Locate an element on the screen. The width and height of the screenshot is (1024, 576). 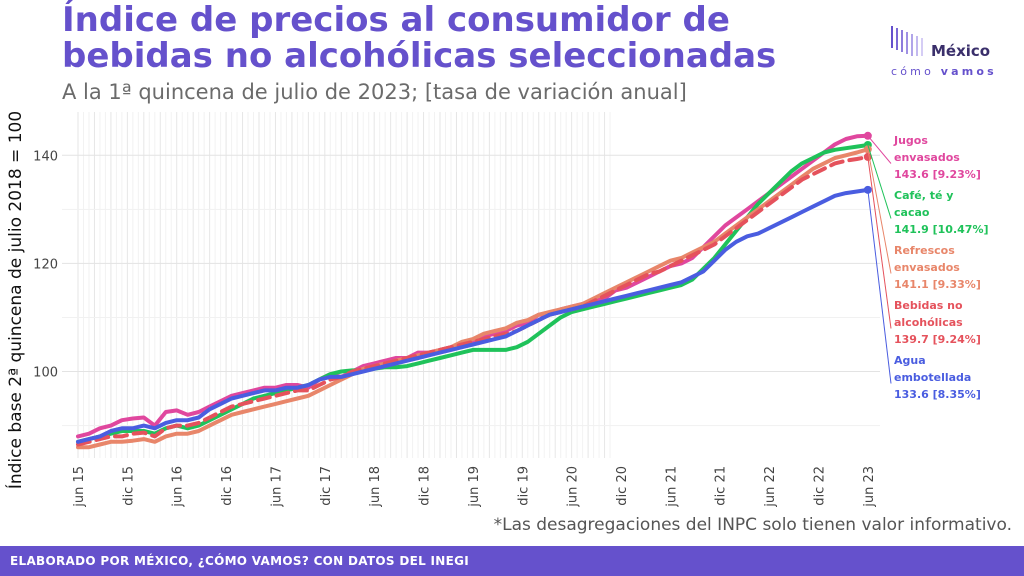
series-label: alcohólicas is located at coordinates (928, 322).